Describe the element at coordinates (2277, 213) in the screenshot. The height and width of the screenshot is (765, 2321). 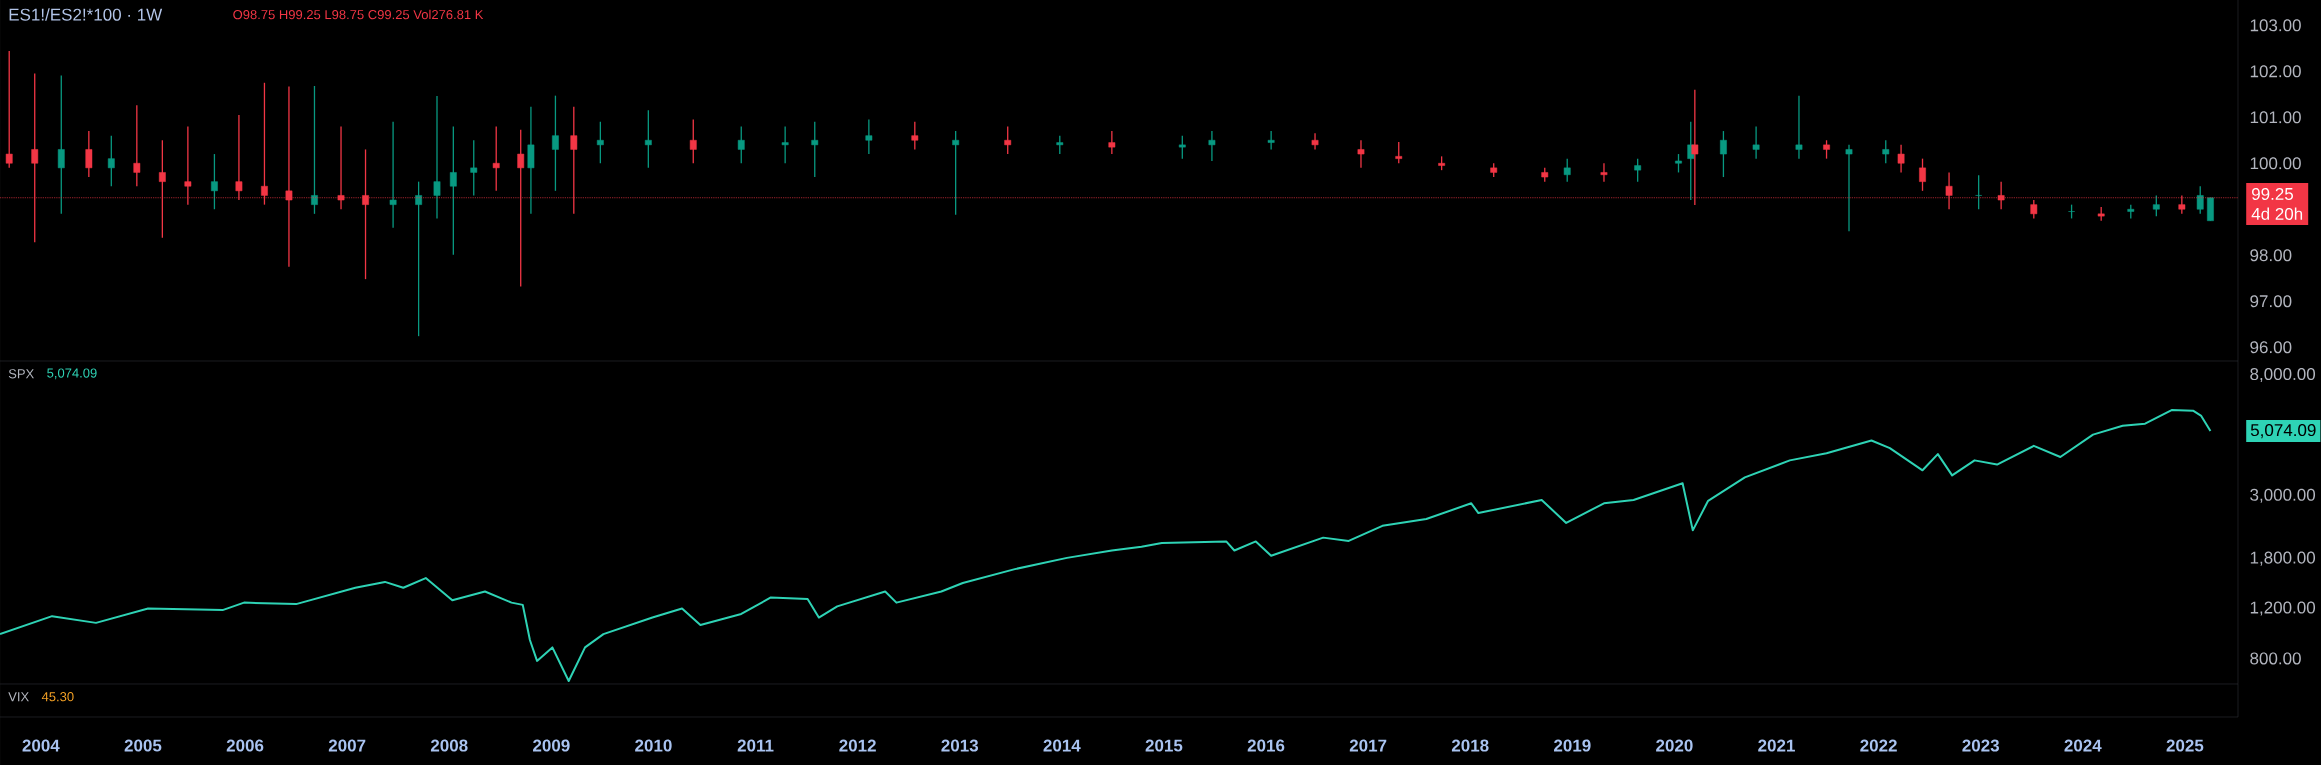
I see `text: 4d 20h` at that location.